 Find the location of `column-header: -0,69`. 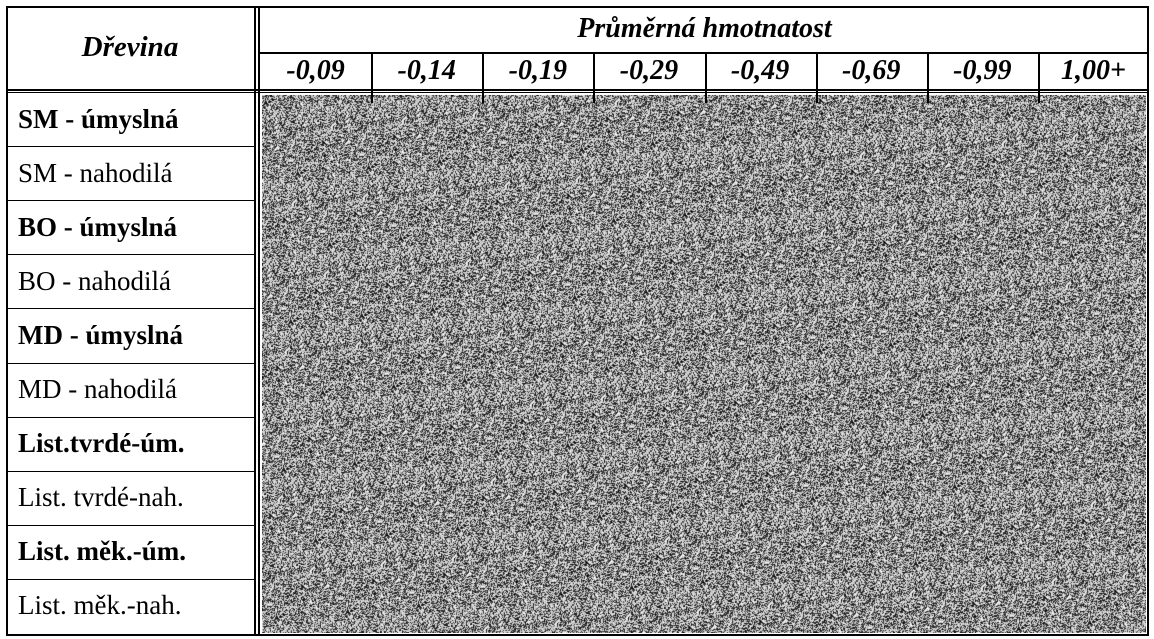

column-header: -0,69 is located at coordinates (871, 70).